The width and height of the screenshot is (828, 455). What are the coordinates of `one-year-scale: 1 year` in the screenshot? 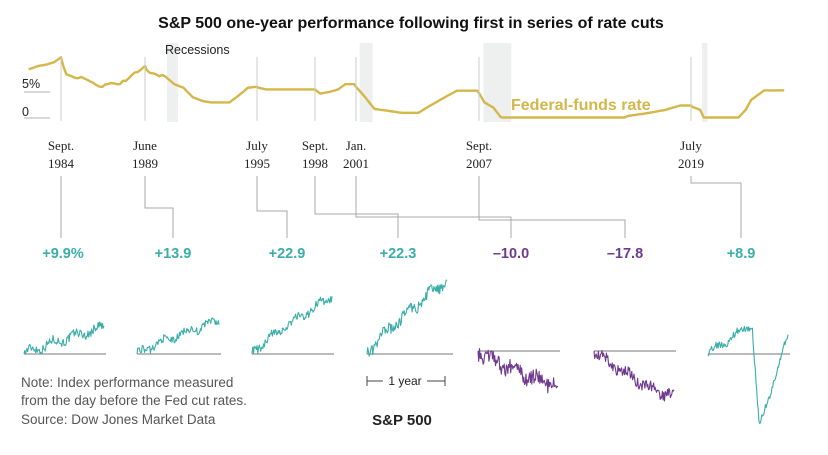 It's located at (406, 381).